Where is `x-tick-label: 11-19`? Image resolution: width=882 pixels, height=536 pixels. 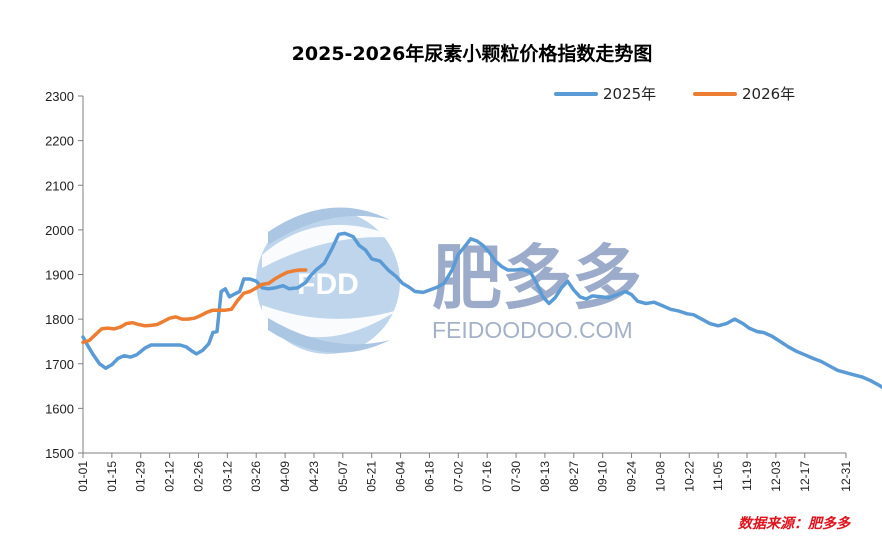 x-tick-label: 11-19 is located at coordinates (747, 476).